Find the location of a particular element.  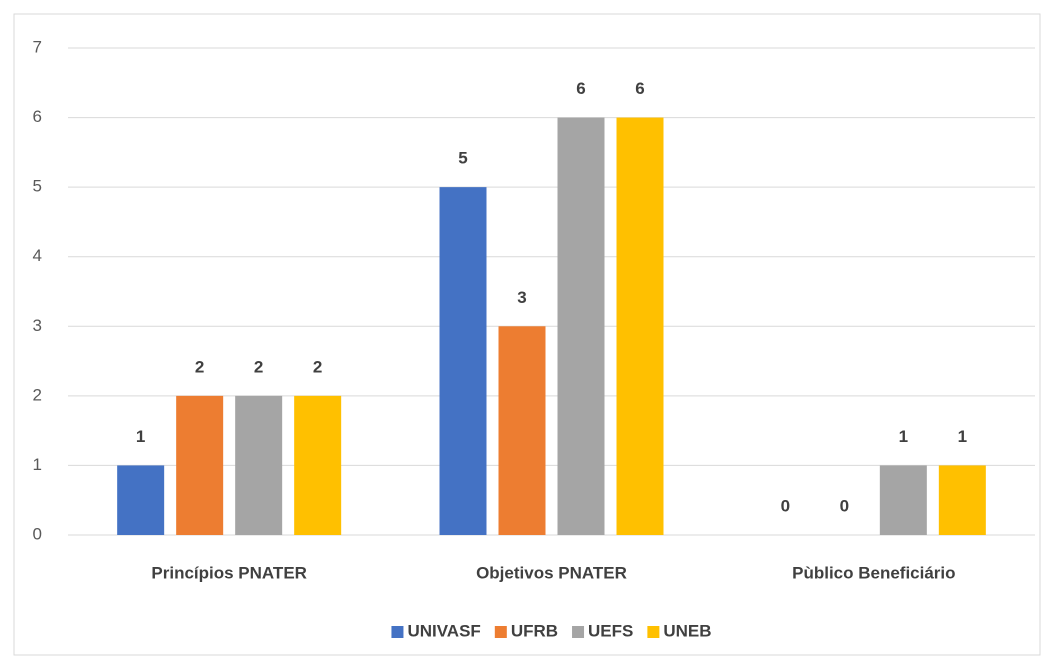

y-tick-label: 3 is located at coordinates (37, 325).